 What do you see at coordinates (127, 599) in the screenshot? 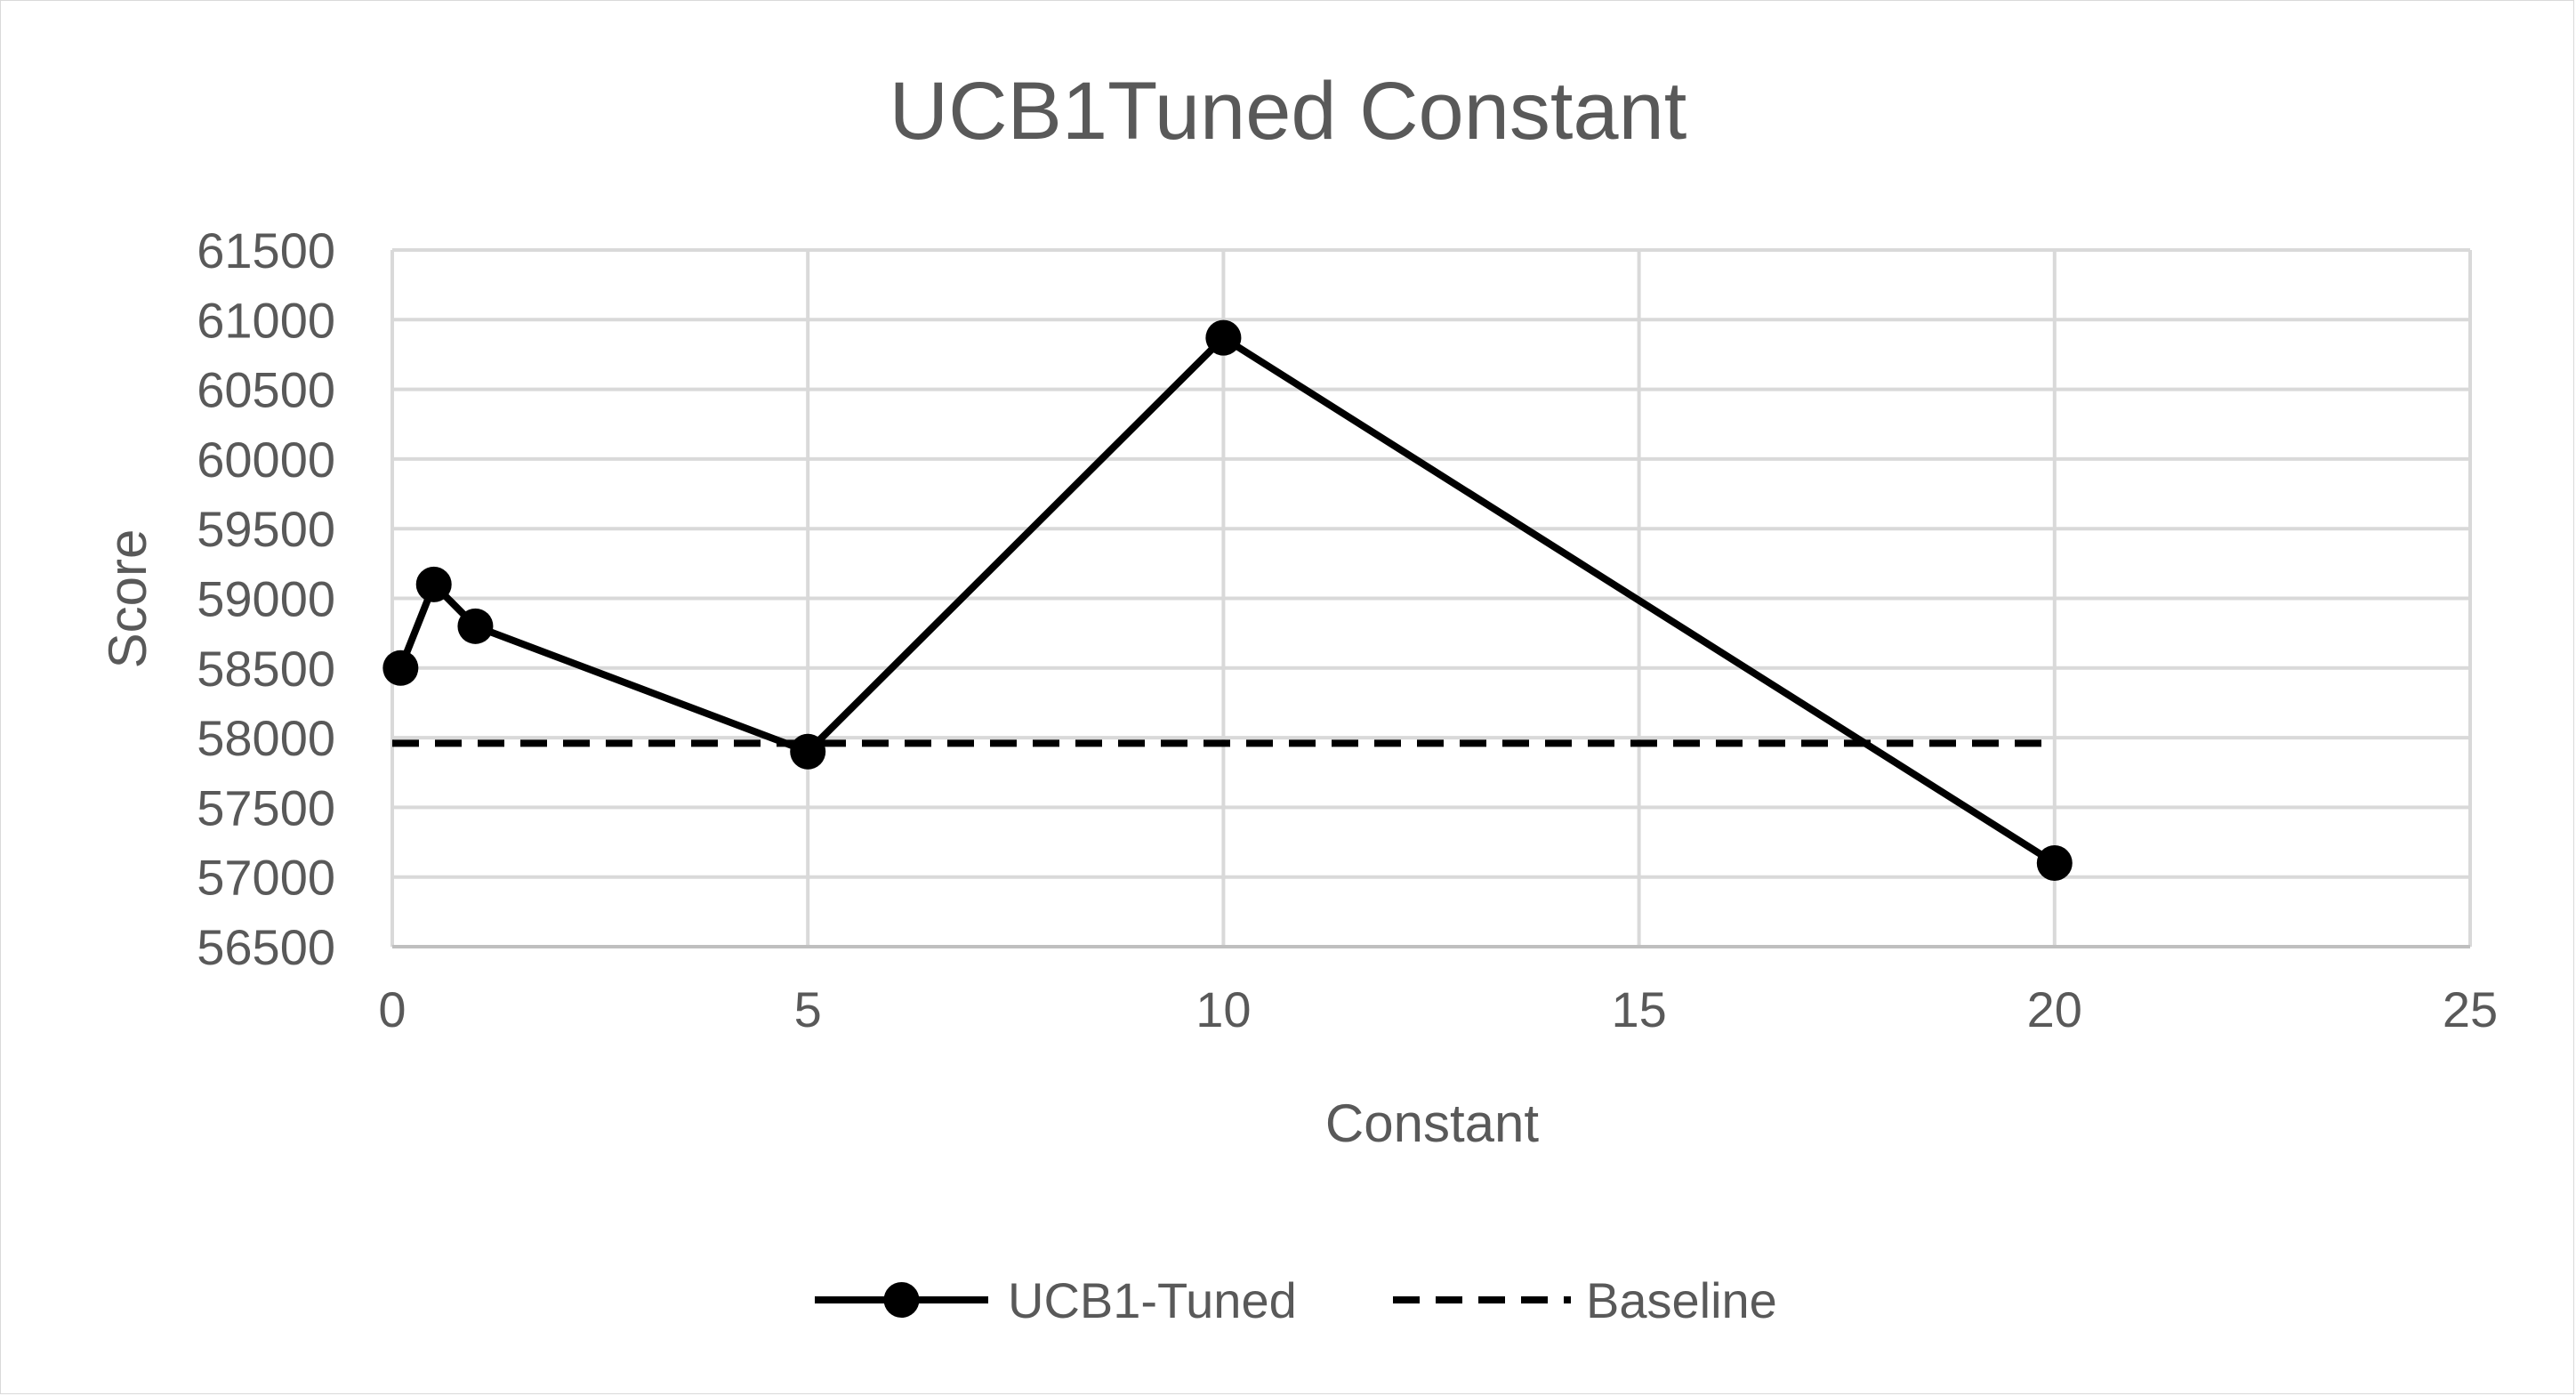
I see `y-axis-title: Score` at bounding box center [127, 599].